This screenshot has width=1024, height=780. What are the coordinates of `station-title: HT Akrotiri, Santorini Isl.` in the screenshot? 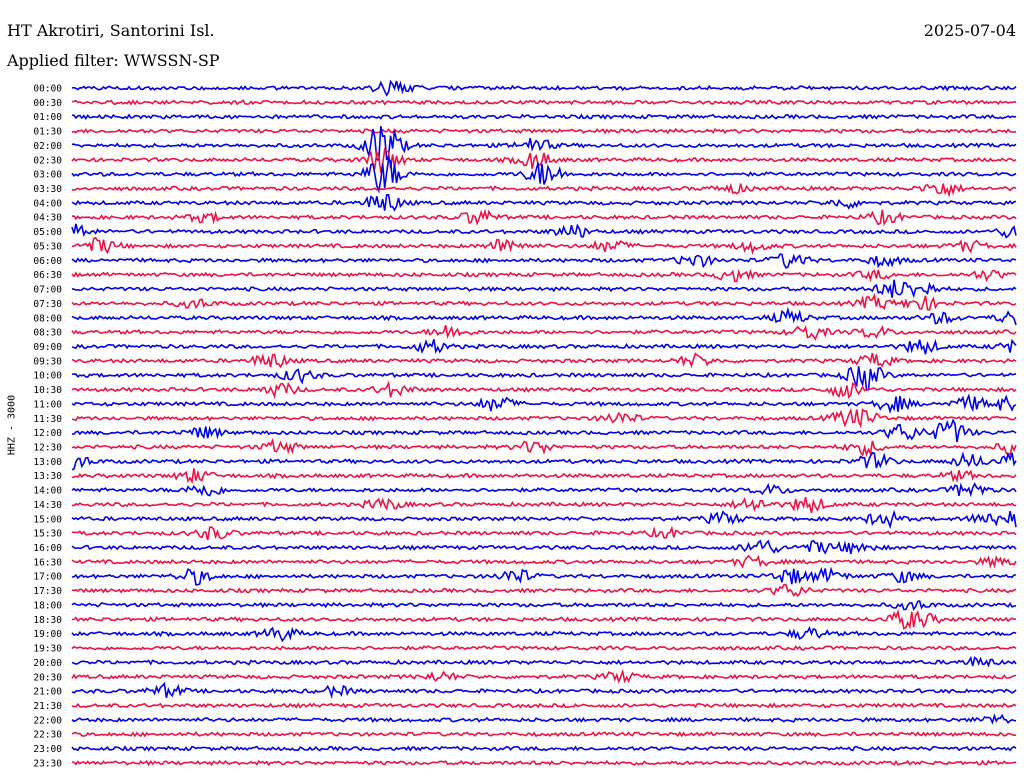 It's located at (111, 30).